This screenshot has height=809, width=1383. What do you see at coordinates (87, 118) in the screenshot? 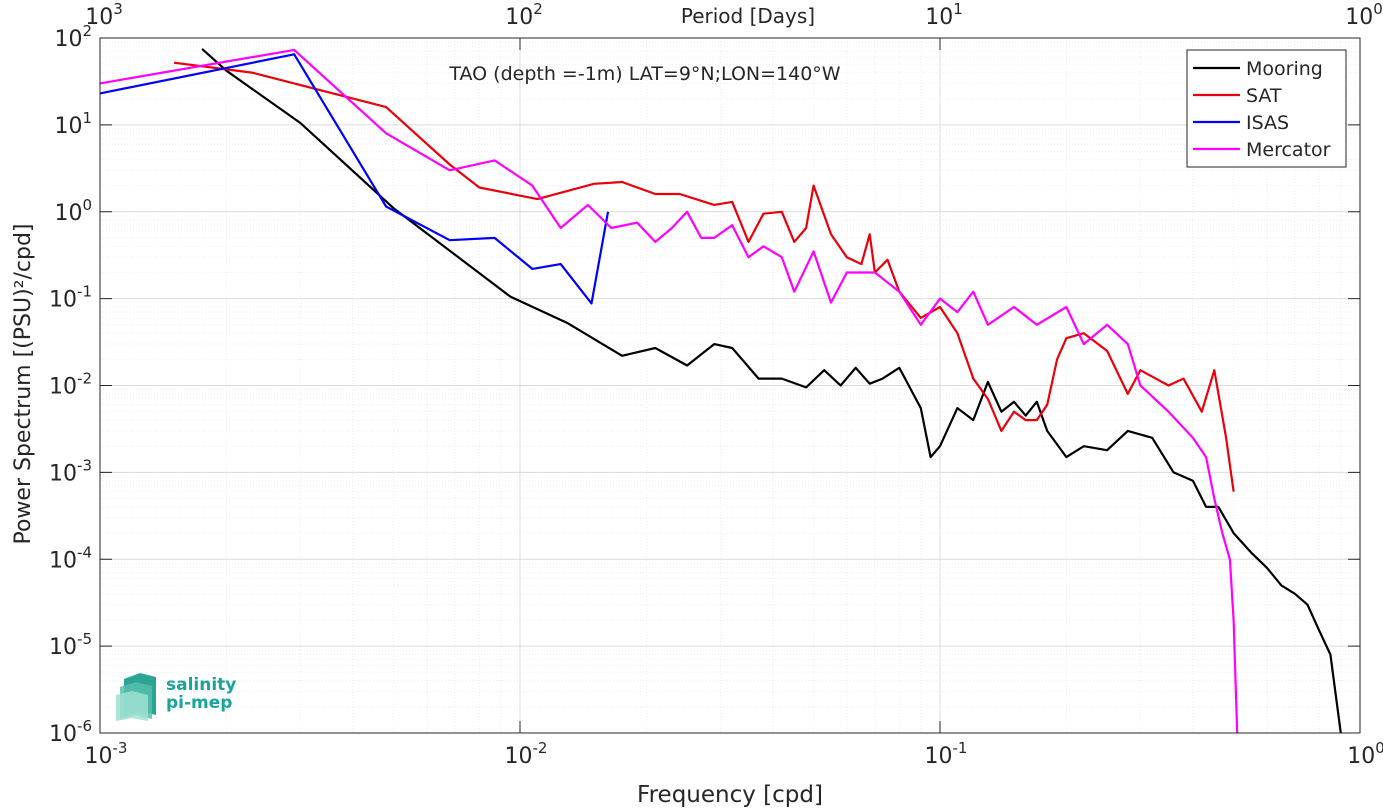
I see `y-tick-label-exponent: 1` at bounding box center [87, 118].